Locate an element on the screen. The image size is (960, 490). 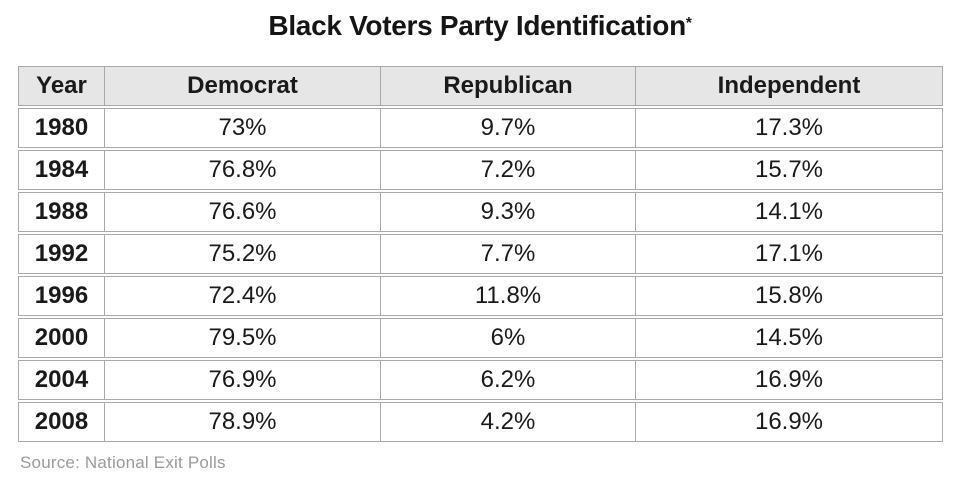
year-cell: 2004 is located at coordinates (61, 380).